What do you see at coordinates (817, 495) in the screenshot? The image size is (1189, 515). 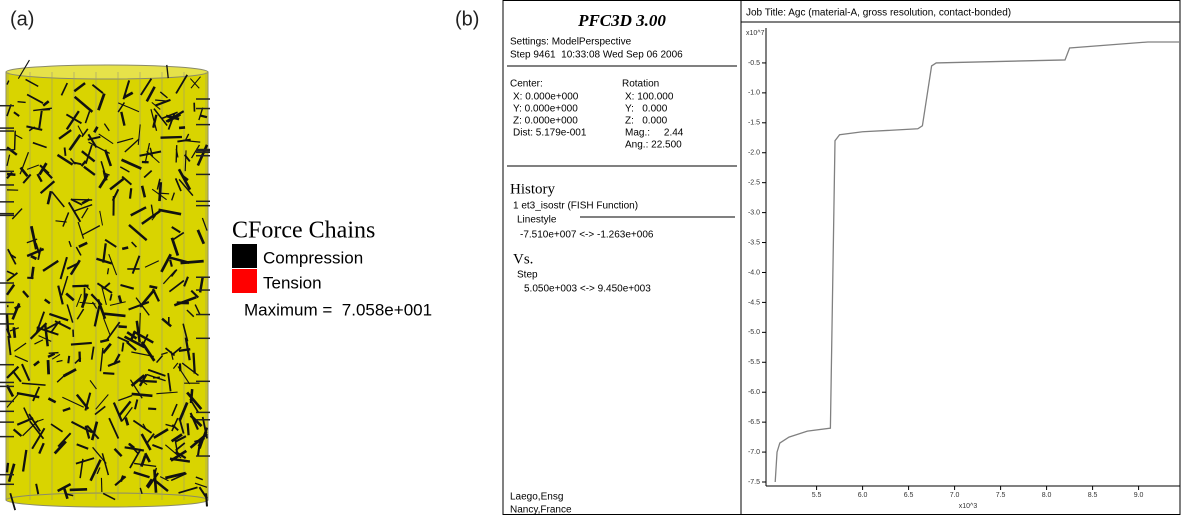 I see `x-tick-label: 5.5` at bounding box center [817, 495].